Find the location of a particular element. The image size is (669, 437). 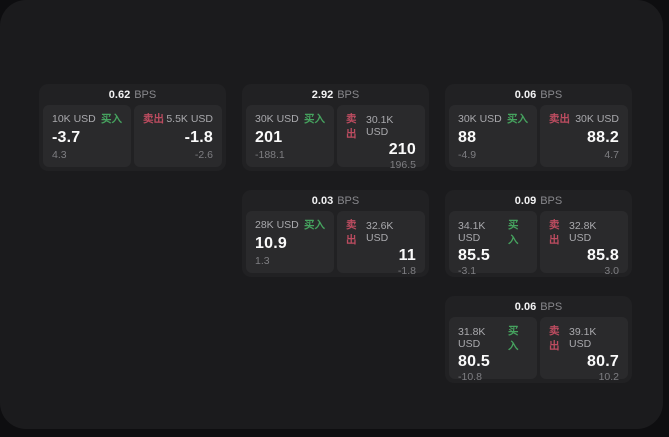

buy-amount: 31.8K USD is located at coordinates (472, 338).